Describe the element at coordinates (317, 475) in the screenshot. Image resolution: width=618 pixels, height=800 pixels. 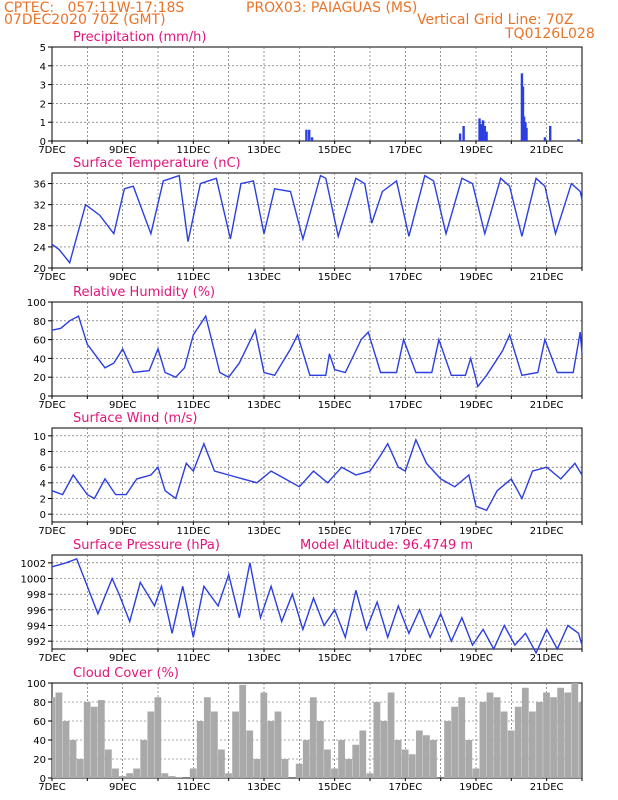
I see `panel4-frame` at that location.